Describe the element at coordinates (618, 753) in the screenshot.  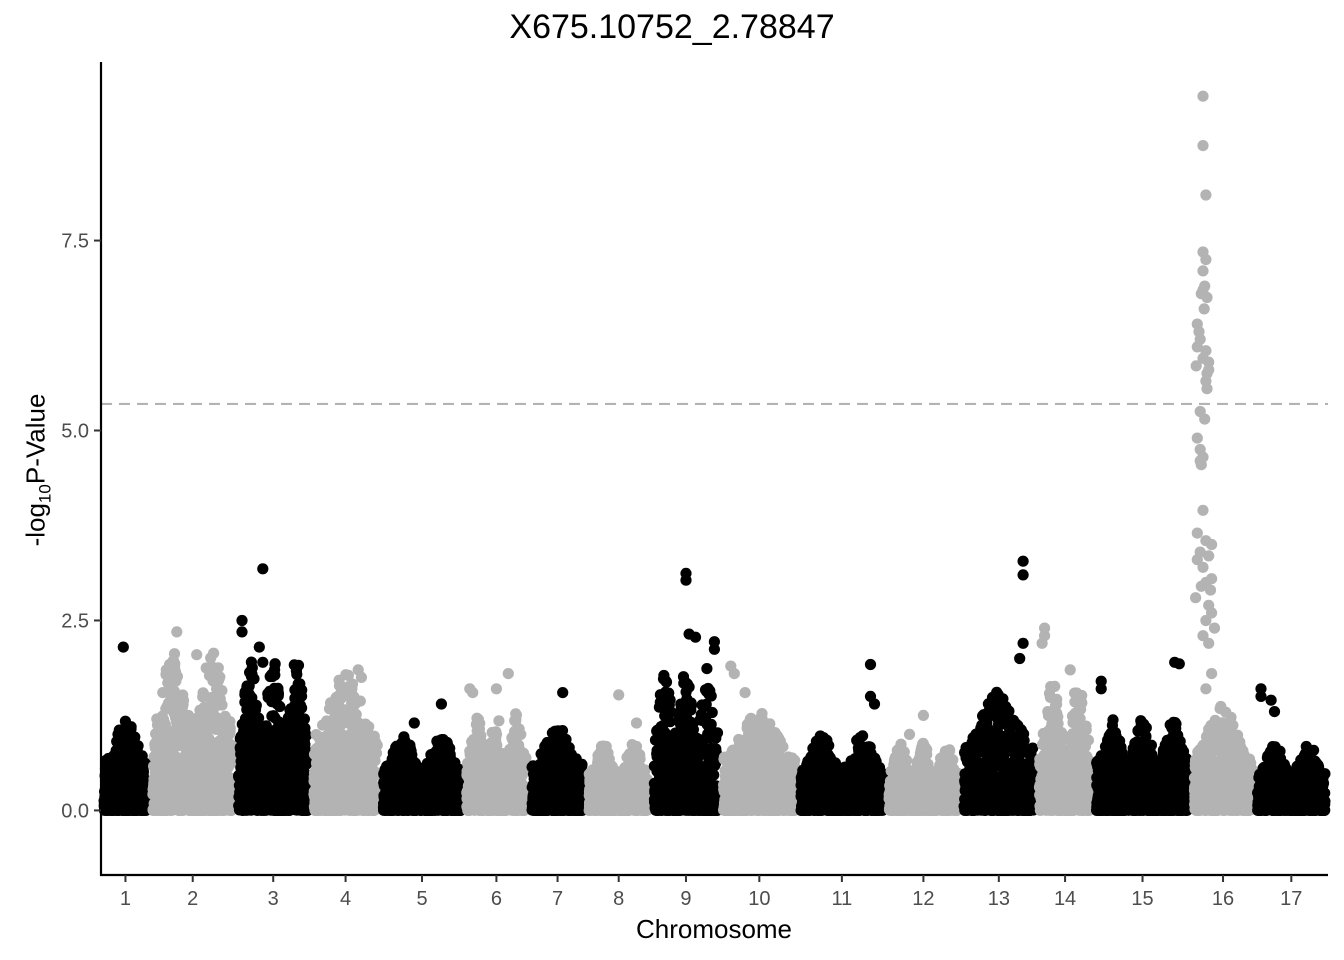
I see `chromosome-8-points` at that location.